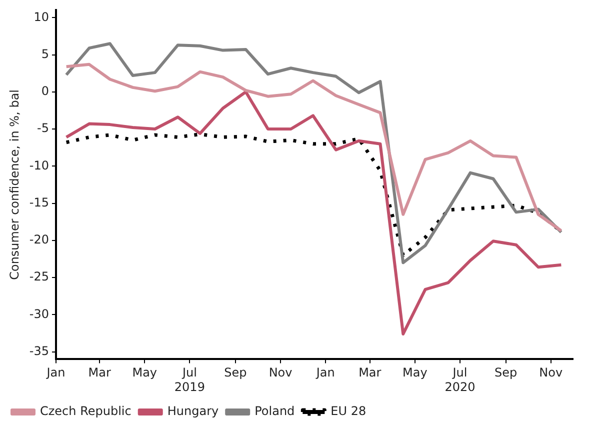  Describe the element at coordinates (41, 17) in the screenshot. I see `y-tick-label: 10` at that location.